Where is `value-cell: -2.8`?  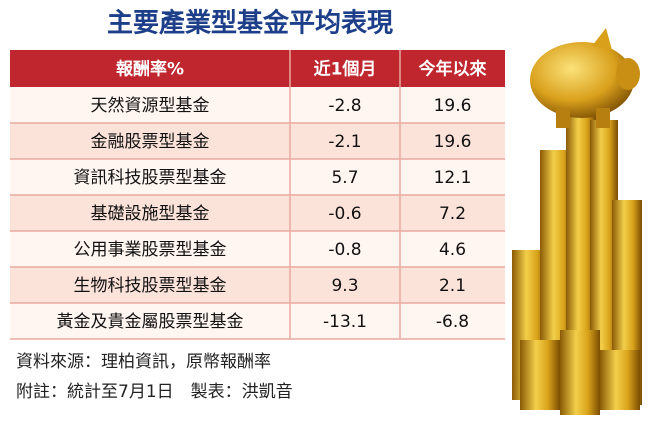
value-cell: -2.8 is located at coordinates (344, 106).